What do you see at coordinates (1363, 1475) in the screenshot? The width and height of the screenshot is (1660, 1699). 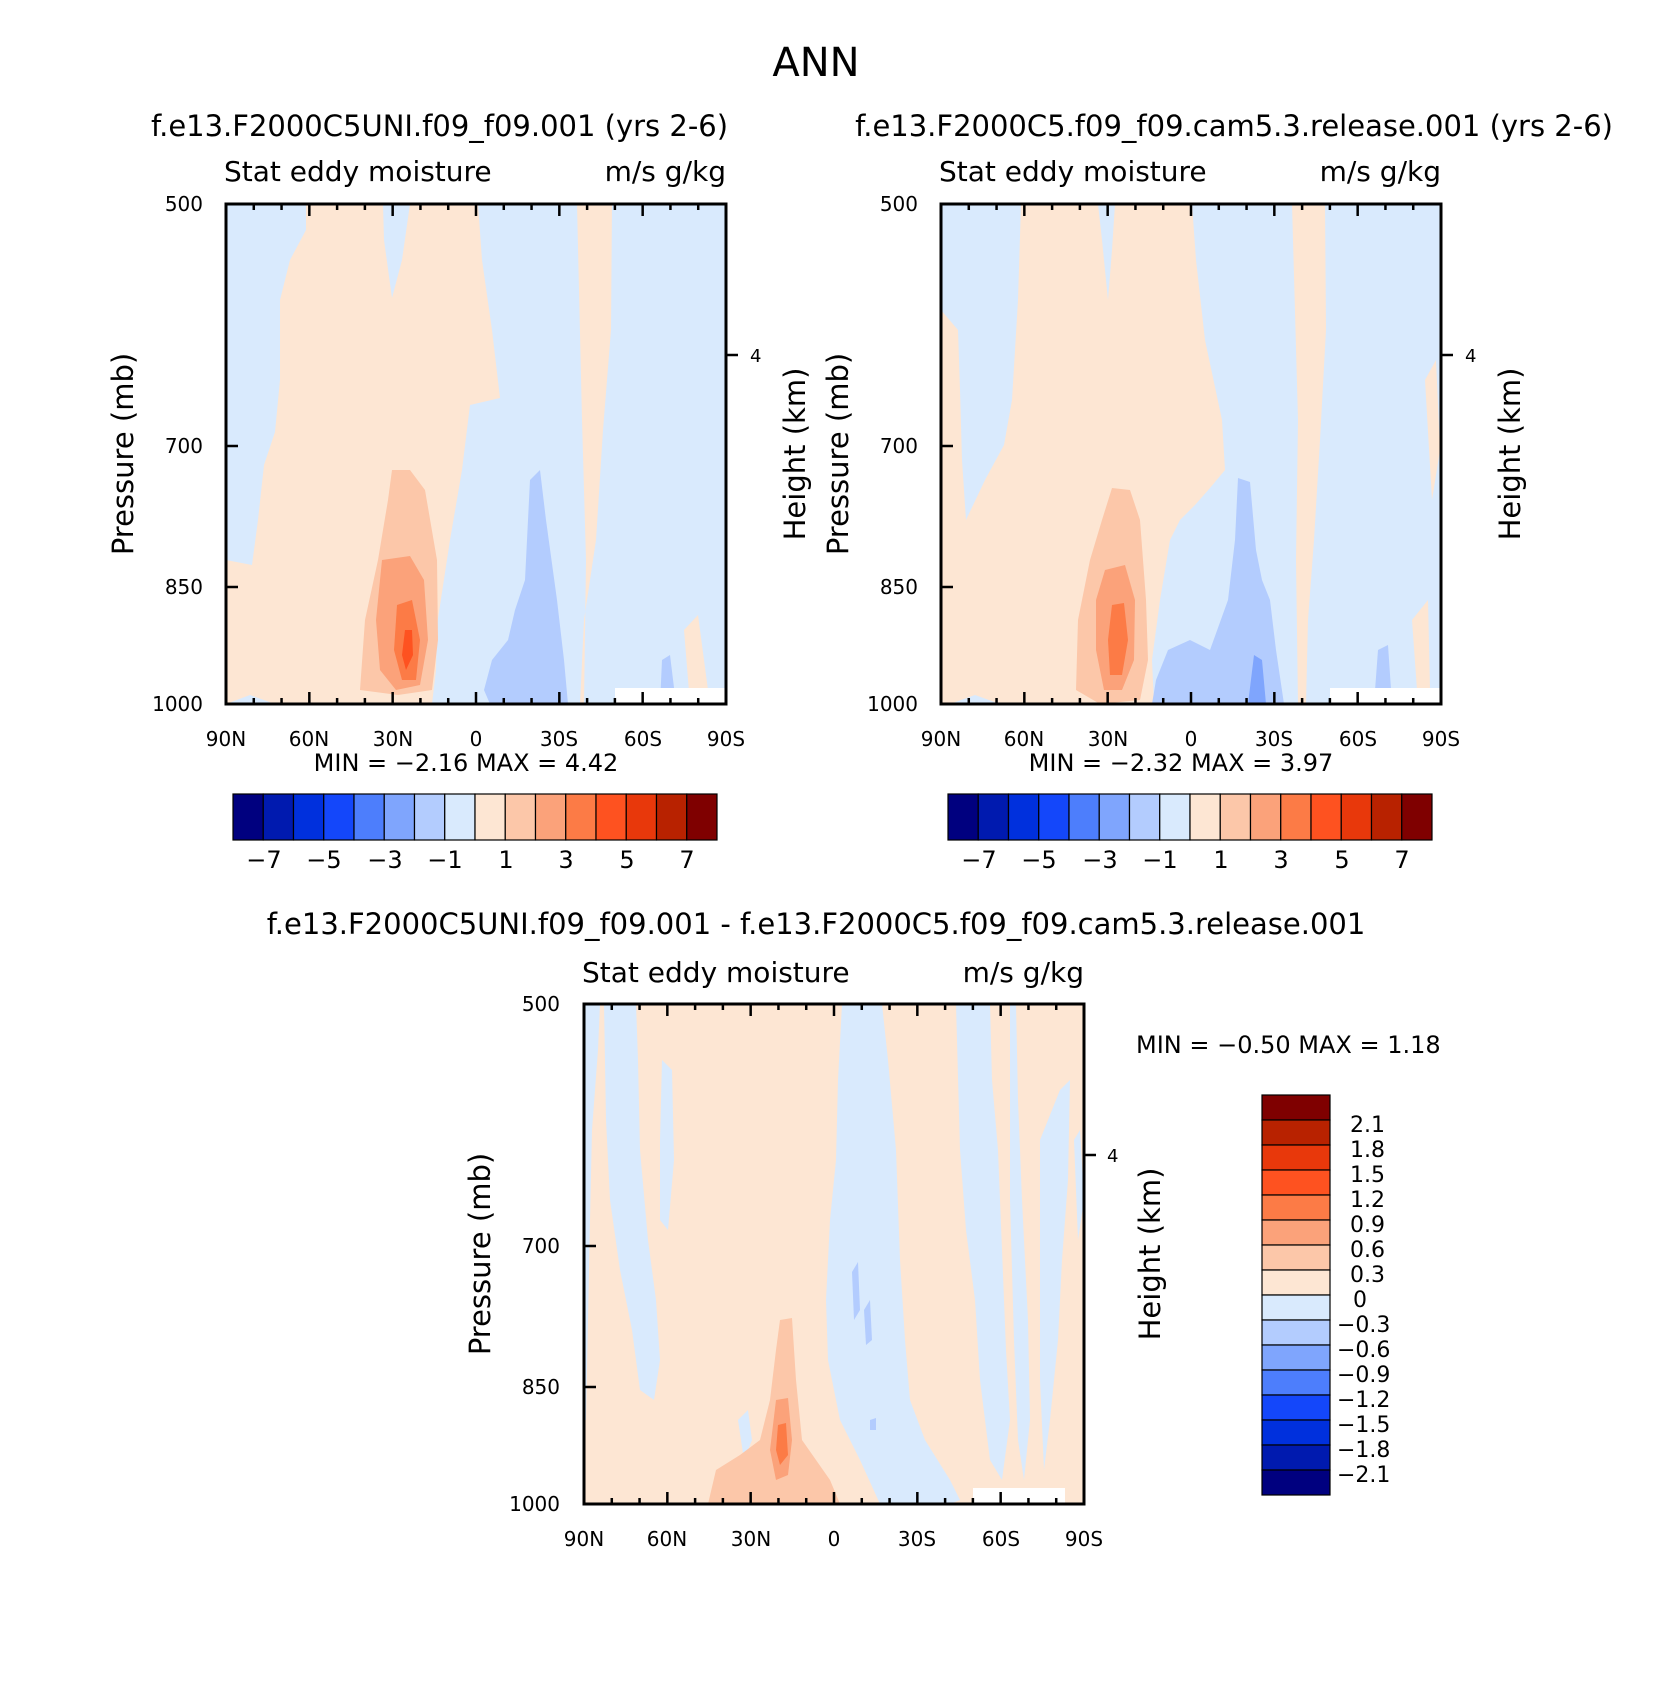 I see `colorbar-label: −2.1` at bounding box center [1363, 1475].